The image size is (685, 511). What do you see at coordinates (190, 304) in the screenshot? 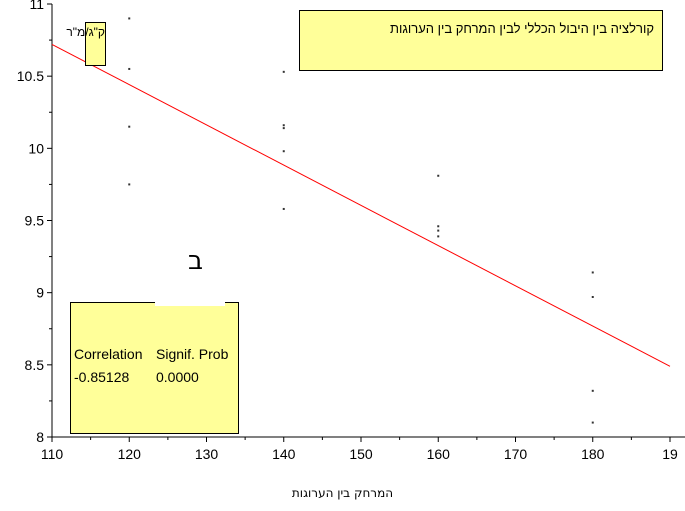
I see `box-notch` at bounding box center [190, 304].